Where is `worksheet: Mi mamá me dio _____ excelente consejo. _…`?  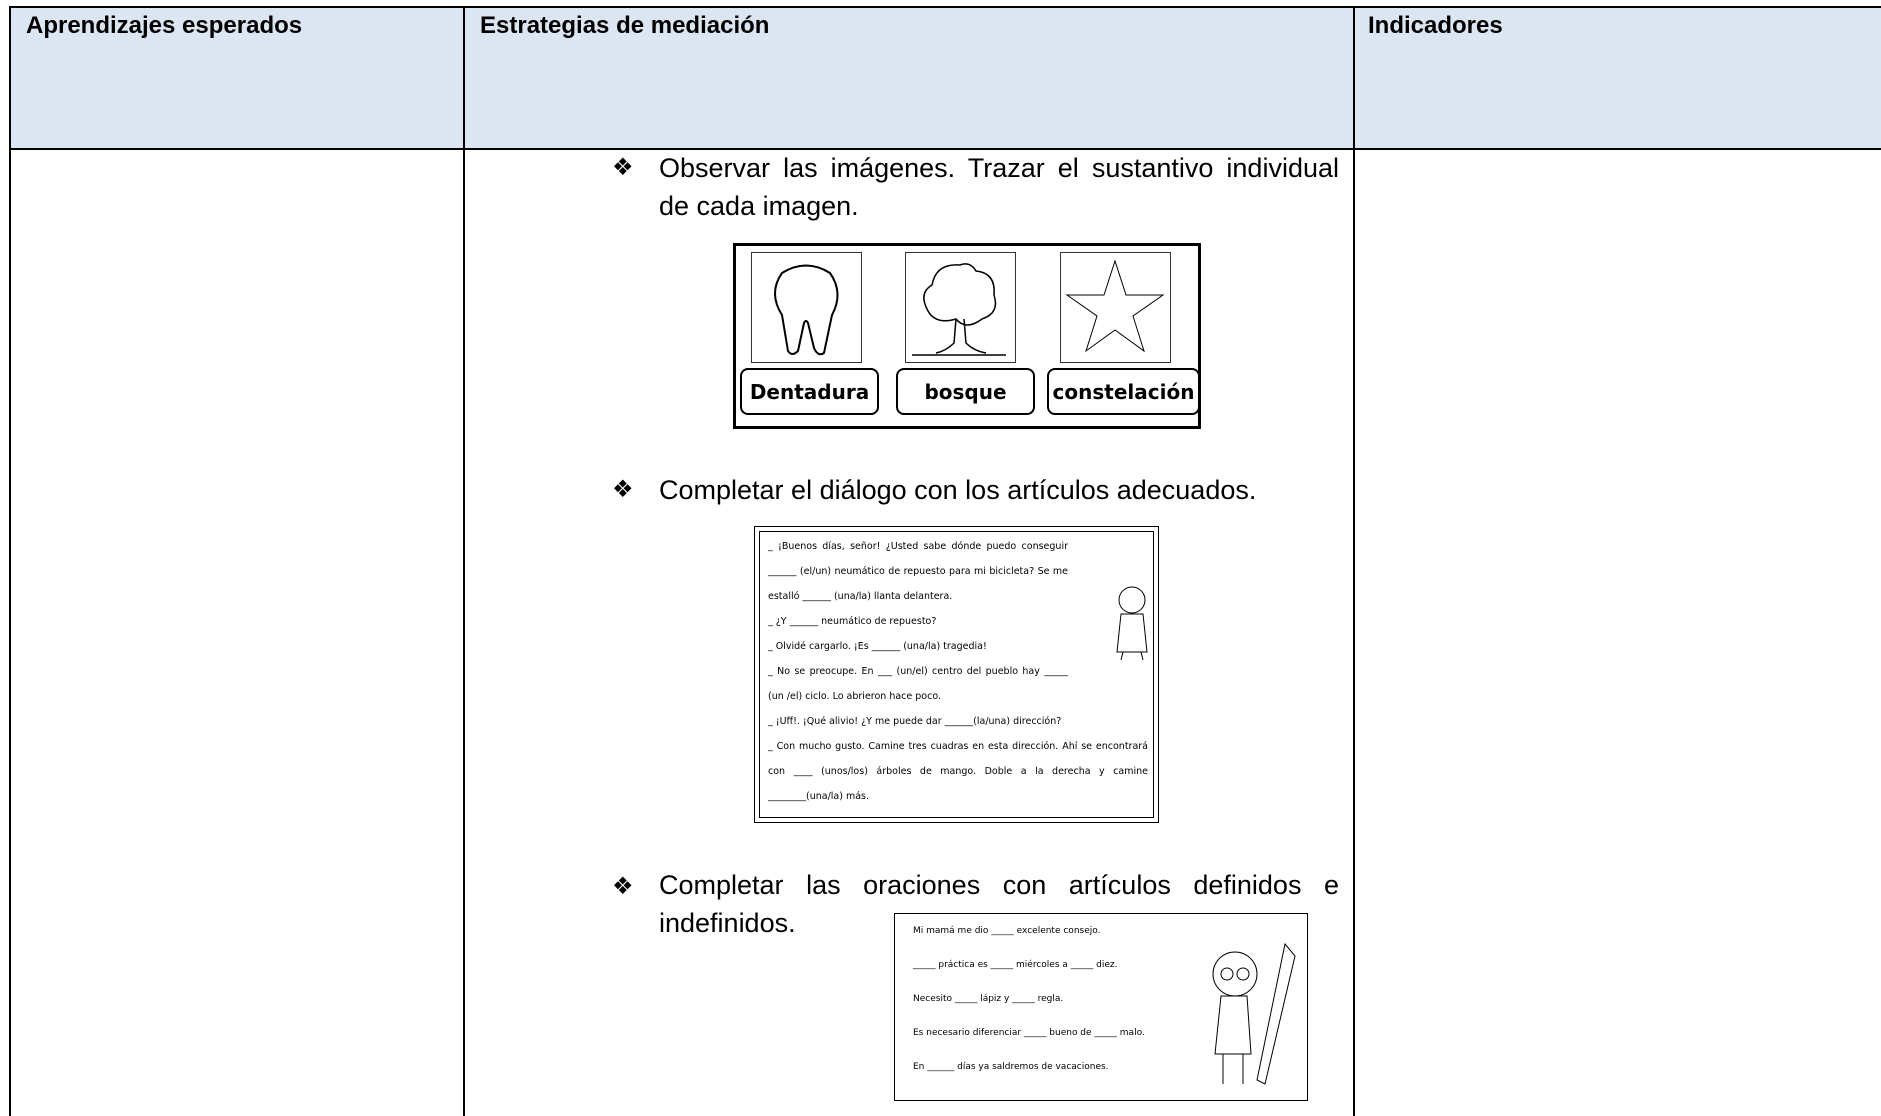 worksheet: Mi mamá me dio _____ excelente consejo. _… is located at coordinates (1101, 1007).